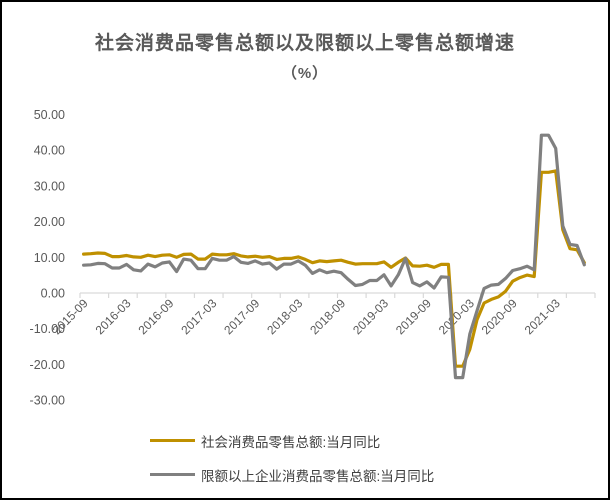  What do you see at coordinates (318, 476) in the screenshot?
I see `legend-label: 限额以上企业消费品零售总额:当月同比` at bounding box center [318, 476].